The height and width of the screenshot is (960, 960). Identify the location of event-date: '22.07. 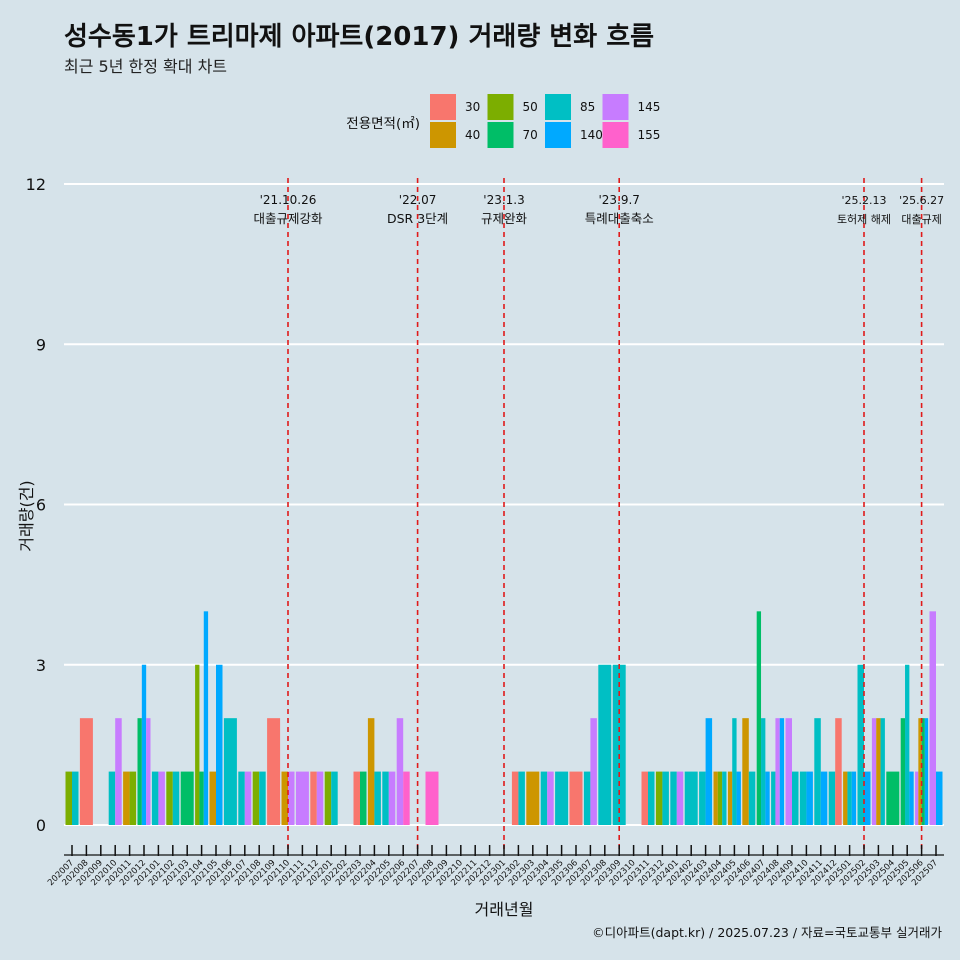
(418, 200).